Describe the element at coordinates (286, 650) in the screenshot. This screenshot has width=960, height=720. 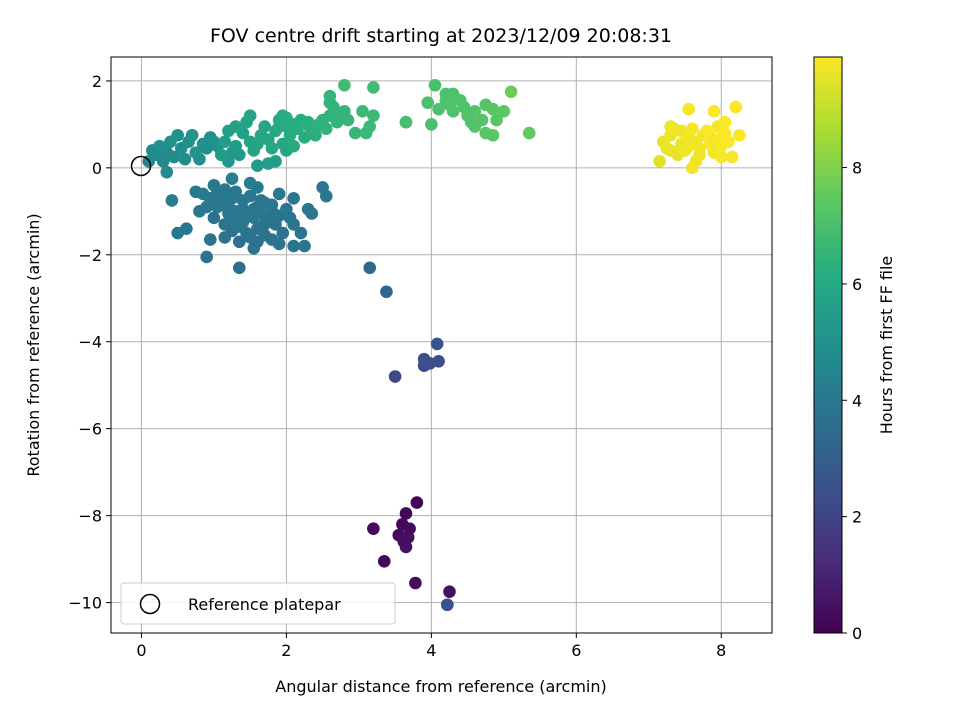
I see `x-tick-label: 2` at that location.